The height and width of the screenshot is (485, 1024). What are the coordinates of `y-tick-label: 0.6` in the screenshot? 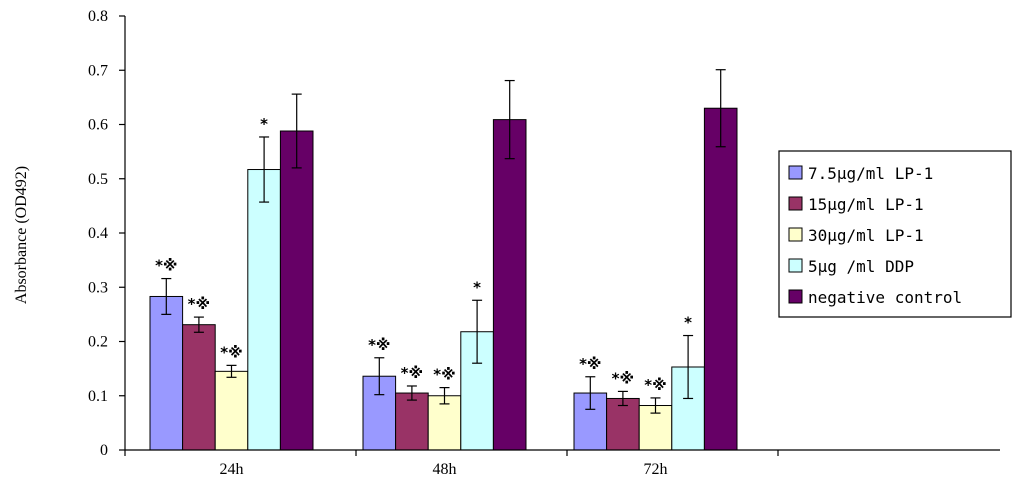 It's located at (98, 125).